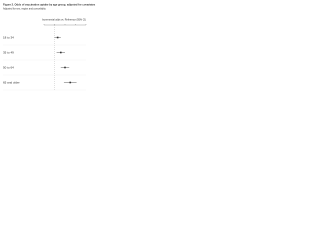 This screenshot has width=320, height=240. I want to click on x-axis-label: Incremental odds vs. Reference (95% CI), so click(64, 20).